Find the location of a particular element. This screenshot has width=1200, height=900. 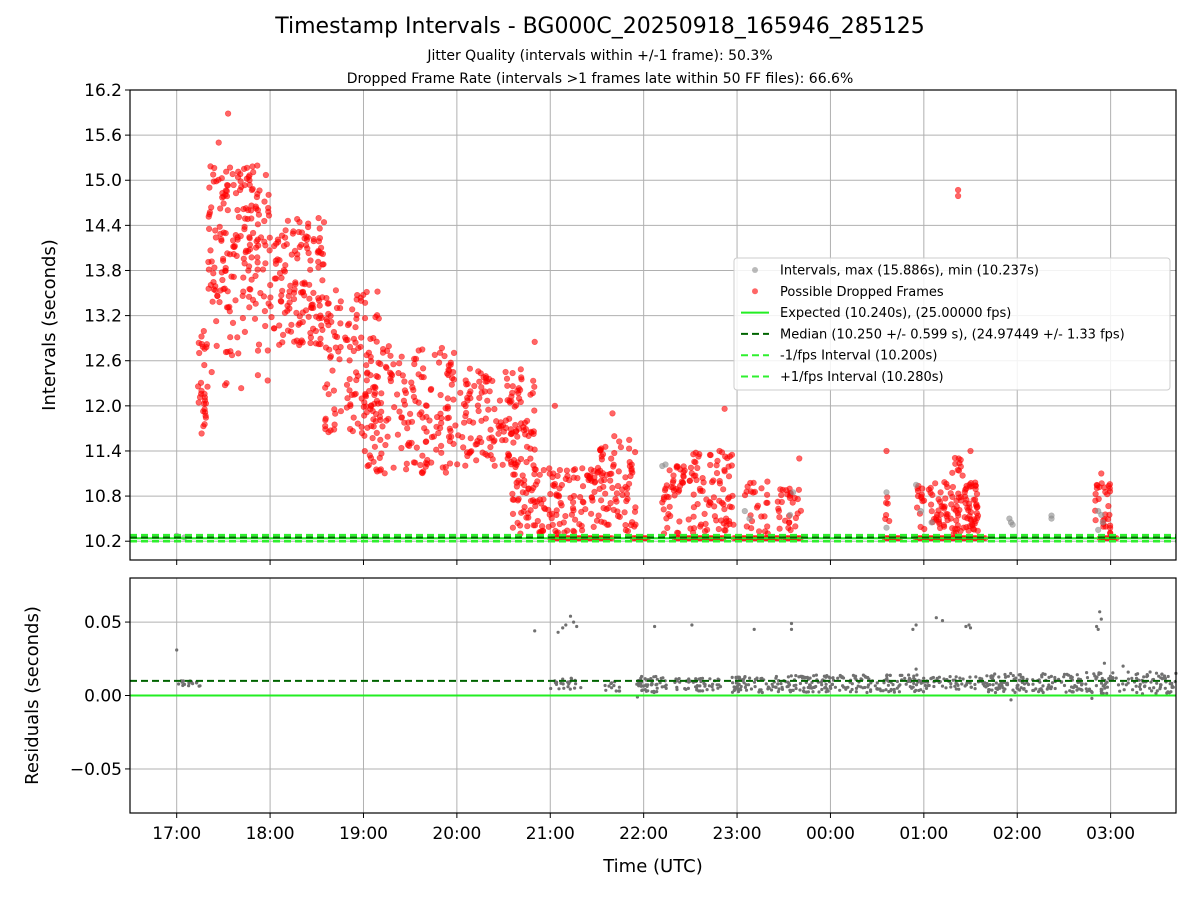

xtick-label: 22:00 is located at coordinates (643, 834).